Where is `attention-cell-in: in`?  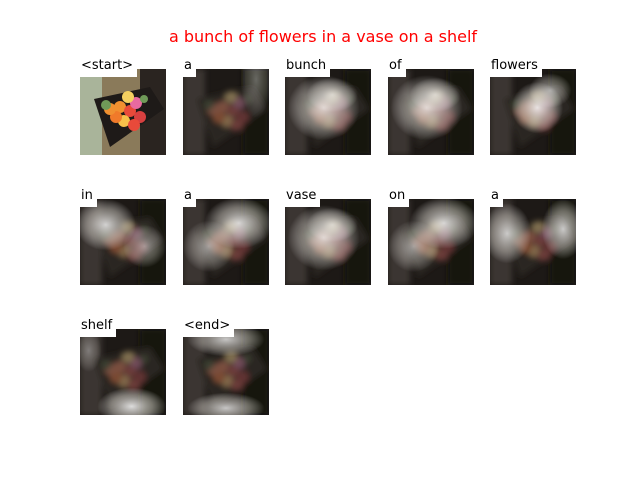
attention-cell-in: in is located at coordinates (123, 236).